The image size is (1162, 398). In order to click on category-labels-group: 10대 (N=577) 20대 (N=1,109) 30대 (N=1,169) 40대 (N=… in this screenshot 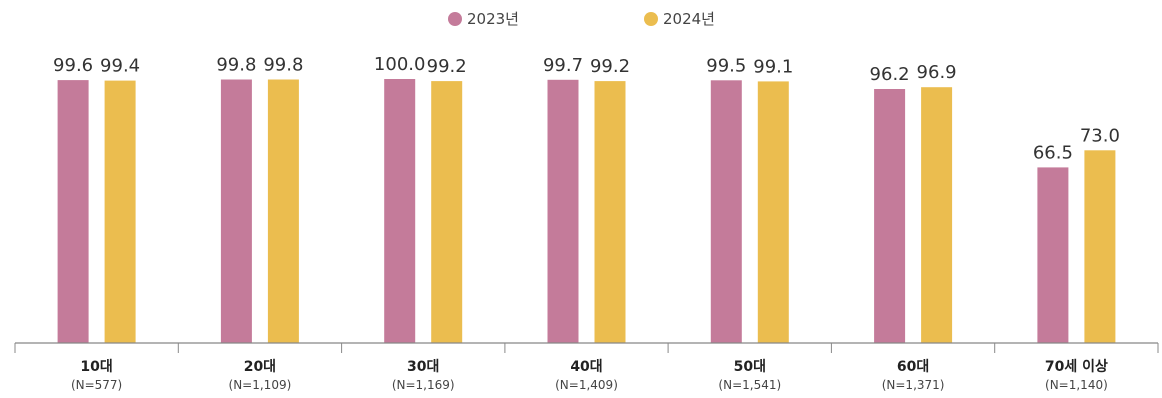, I will do `click(589, 375)`.